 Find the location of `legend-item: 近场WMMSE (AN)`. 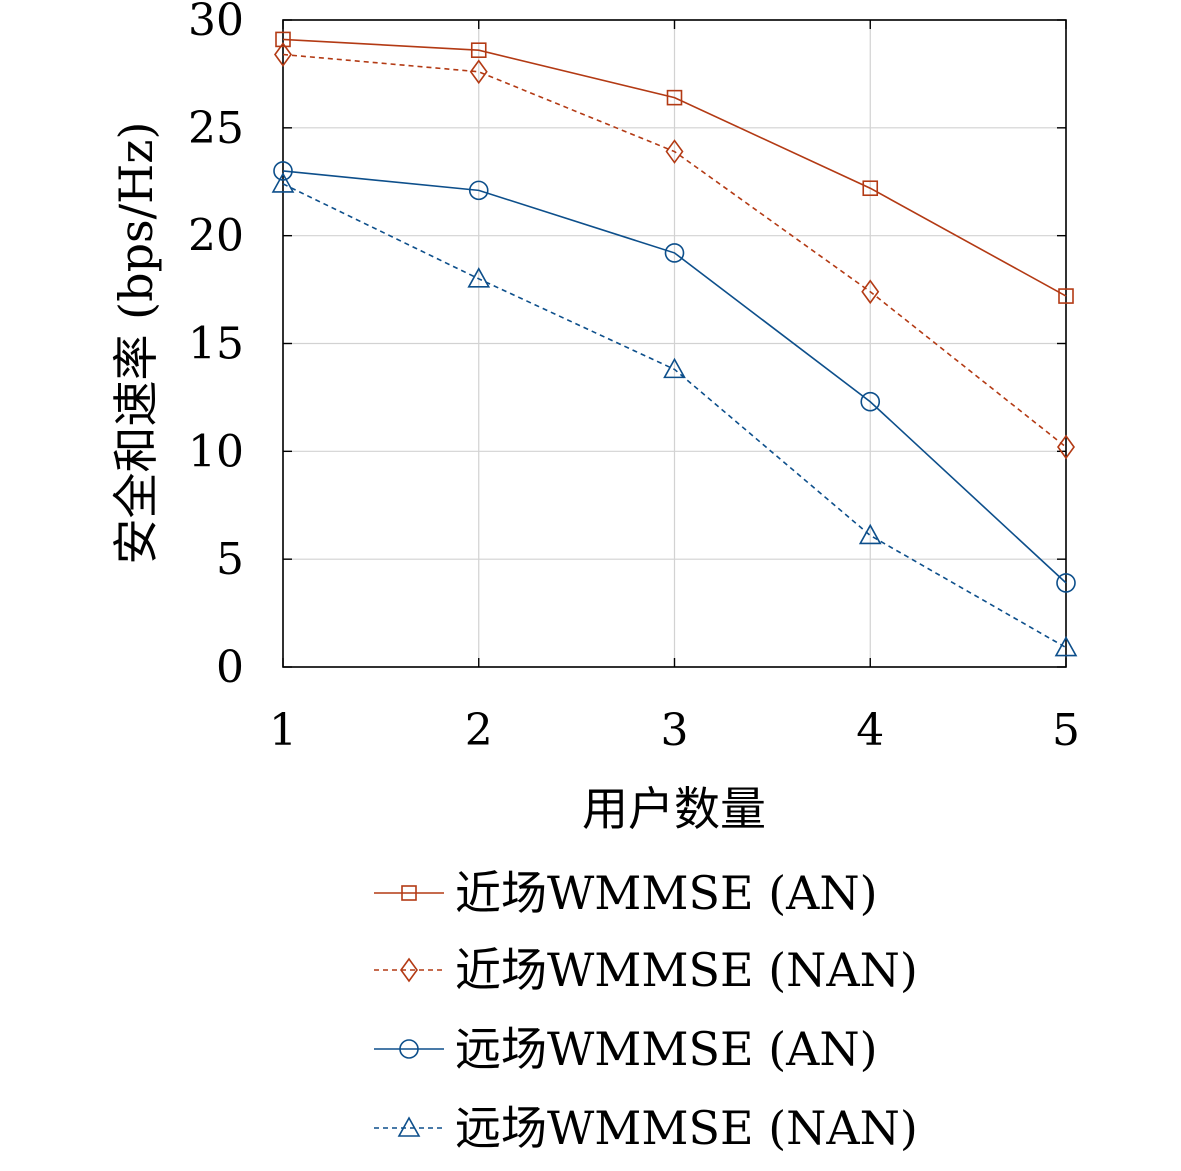

legend-item: 近场WMMSE (AN) is located at coordinates (626, 893).